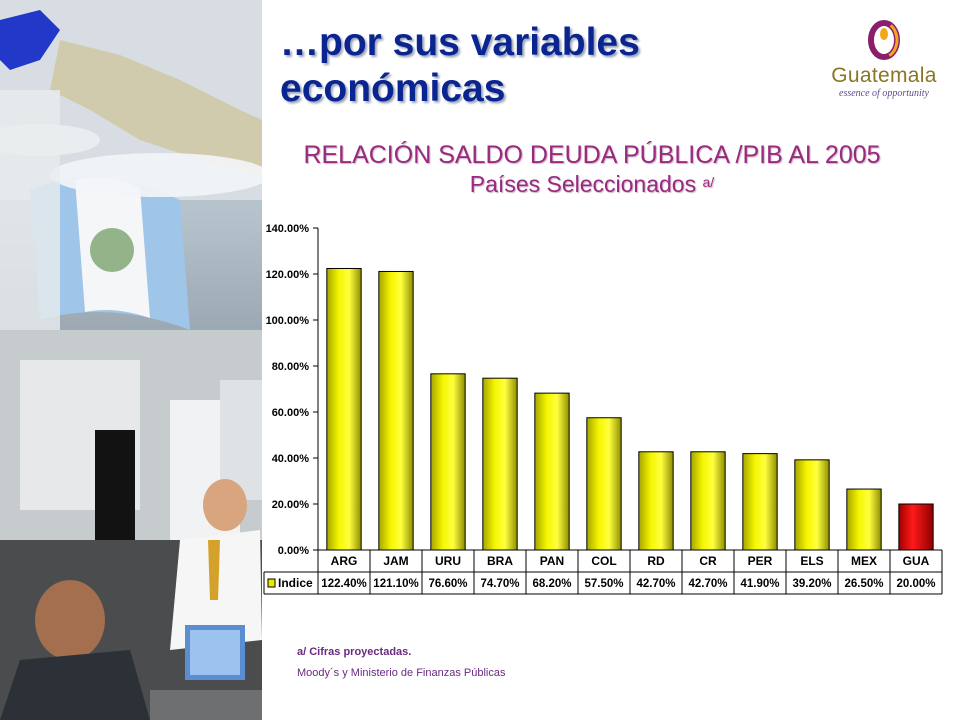 Image resolution: width=960 pixels, height=720 pixels. Describe the element at coordinates (603, 584) in the screenshot. I see `data-label: 57.50%` at that location.